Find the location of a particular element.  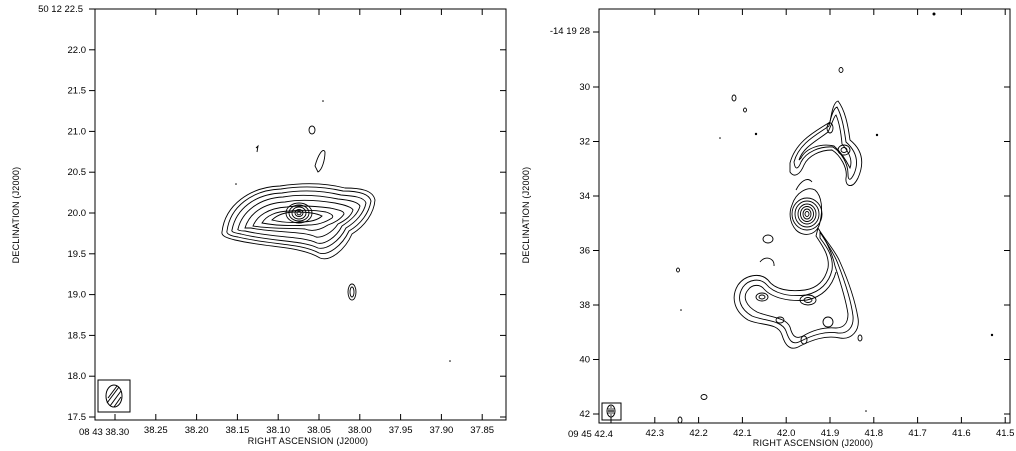

y-tick-label: 18.5 is located at coordinates (77, 335).